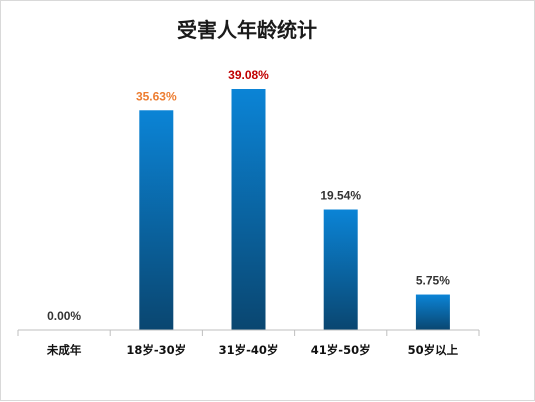 The image size is (535, 402). I want to click on data-label-1: 35.63%, so click(156, 96).